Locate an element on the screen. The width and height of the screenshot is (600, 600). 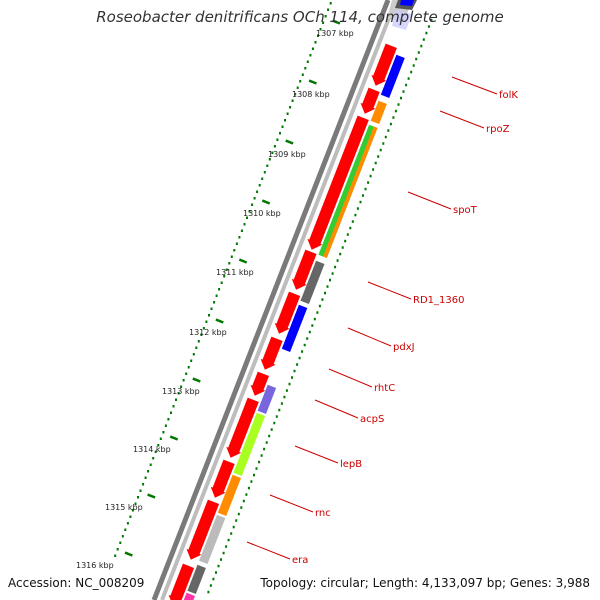
tick-label-1314: 1314 kbp is located at coordinates (152, 449).